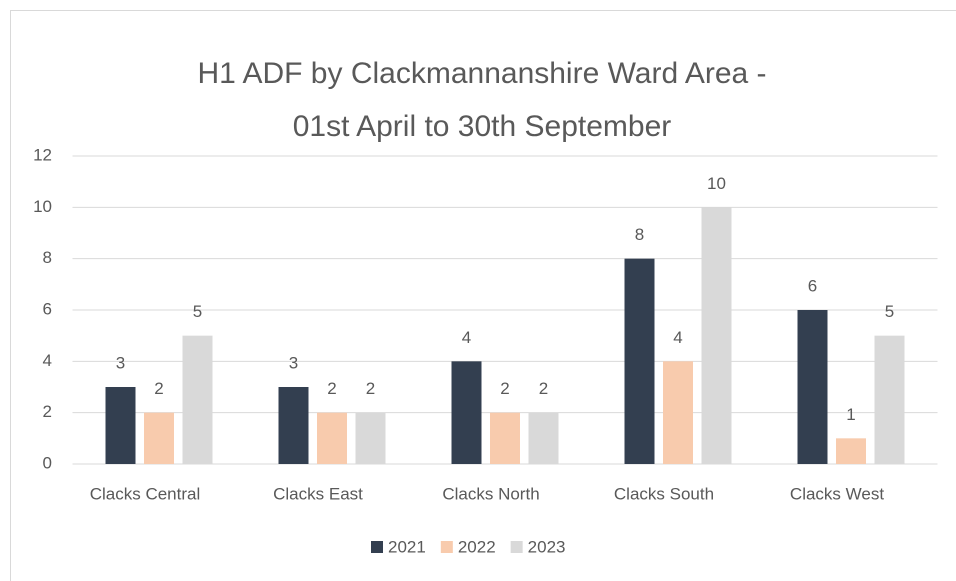 The height and width of the screenshot is (581, 956). What do you see at coordinates (407, 546) in the screenshot?
I see `legend-label: 2021` at bounding box center [407, 546].